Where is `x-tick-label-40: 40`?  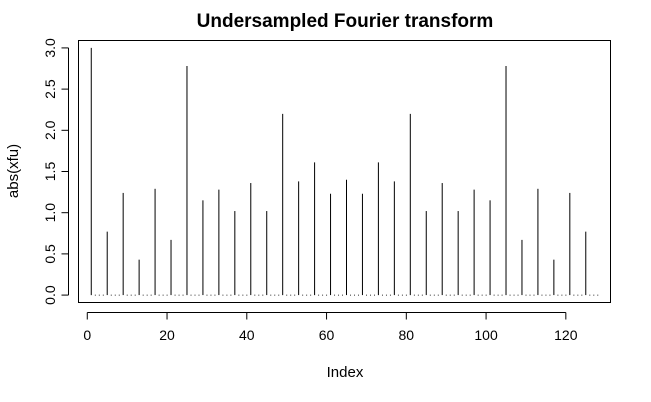
x-tick-label-40: 40 is located at coordinates (247, 335).